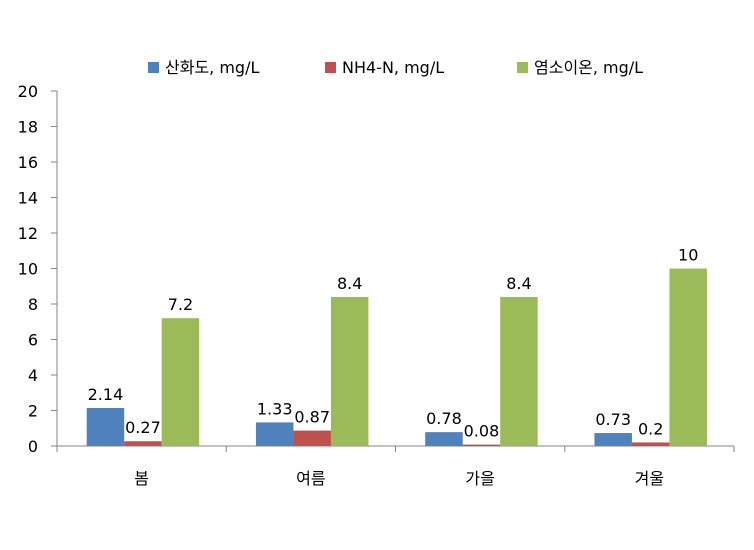 The image size is (754, 550). Describe the element at coordinates (212, 67) in the screenshot. I see `legend-label: 산화도, mg/L` at that location.